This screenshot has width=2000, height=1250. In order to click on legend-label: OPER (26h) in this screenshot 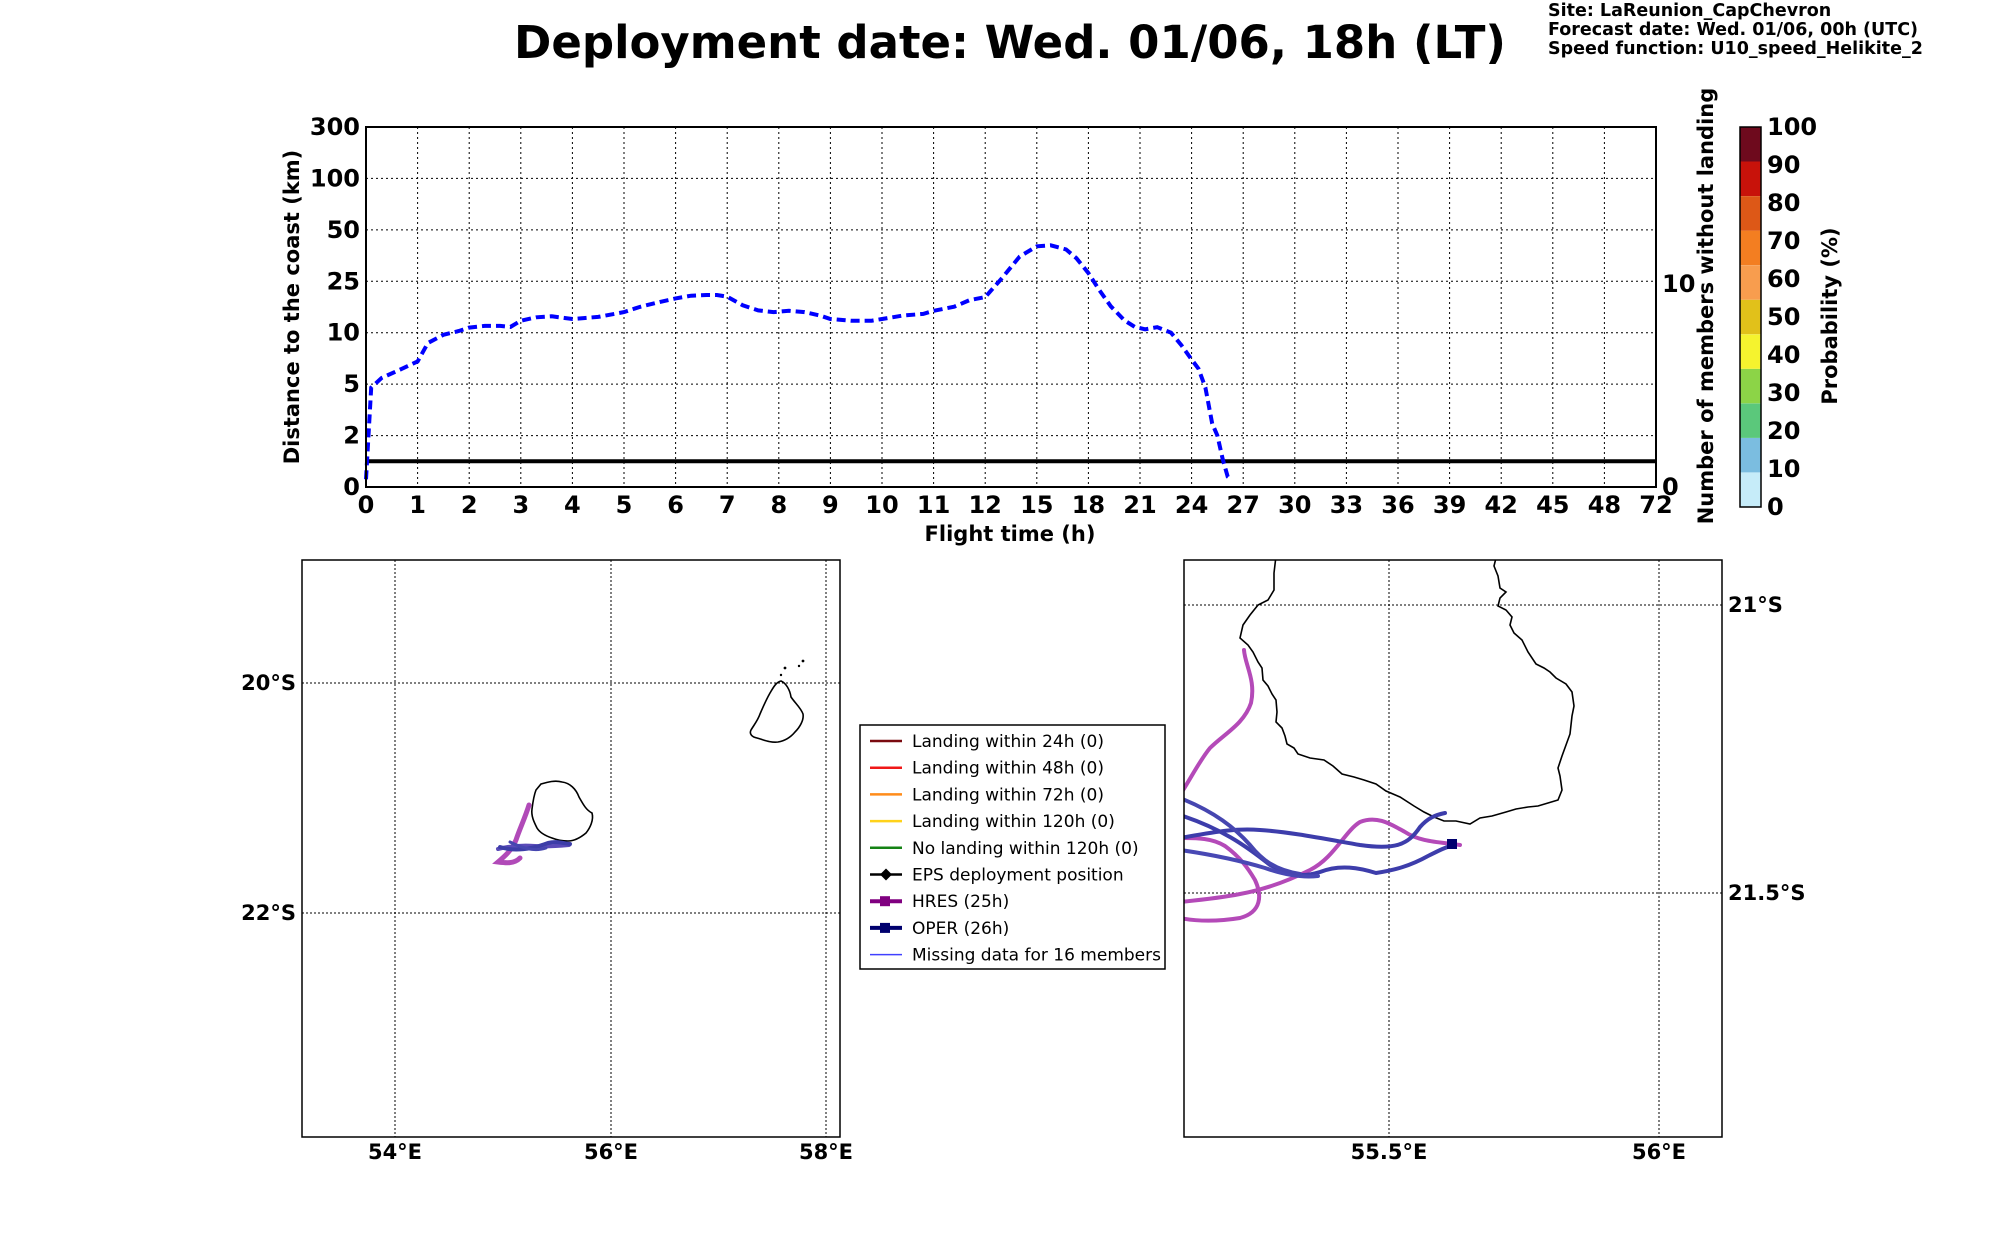, I will do `click(960, 929)`.